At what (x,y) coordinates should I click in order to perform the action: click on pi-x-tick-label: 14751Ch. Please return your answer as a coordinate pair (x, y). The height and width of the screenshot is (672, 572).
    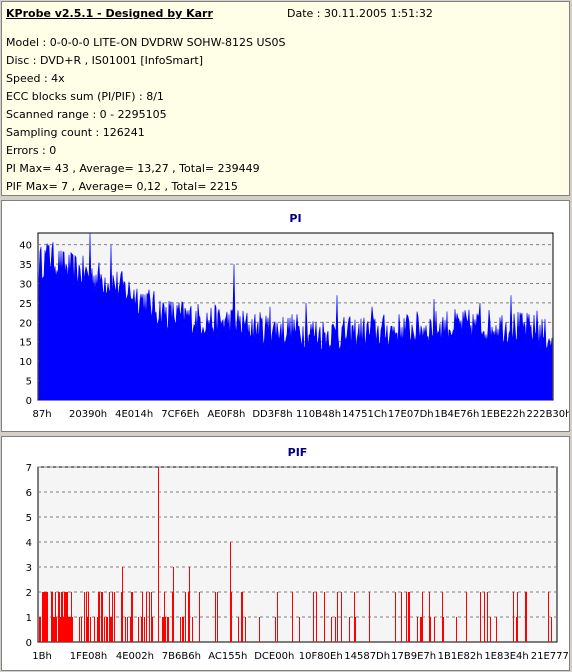
    Looking at the image, I should click on (364, 414).